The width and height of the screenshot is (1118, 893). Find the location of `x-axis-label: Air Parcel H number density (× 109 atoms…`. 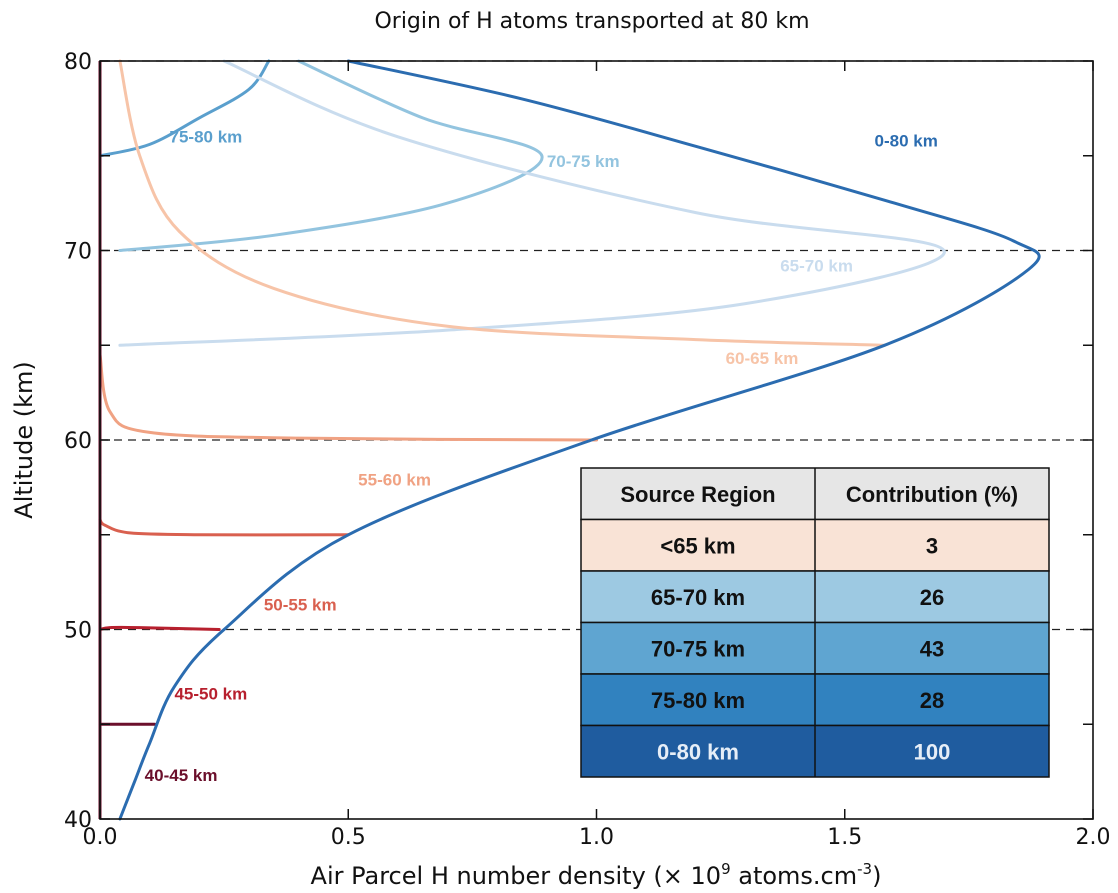

x-axis-label: Air Parcel H number density (× 109 atoms… is located at coordinates (596, 875).